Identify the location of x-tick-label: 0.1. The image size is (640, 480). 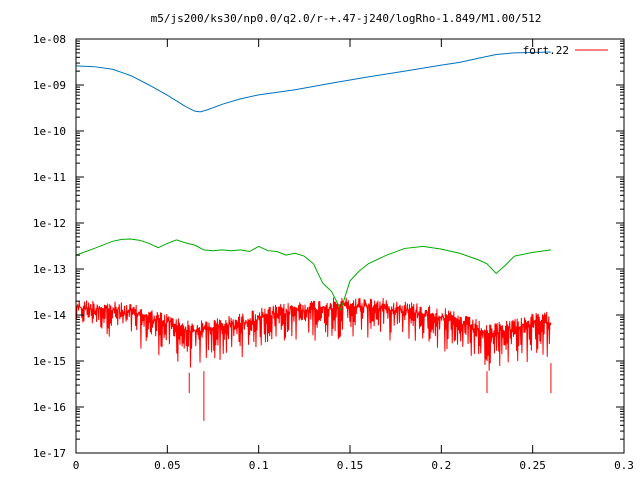
(259, 465).